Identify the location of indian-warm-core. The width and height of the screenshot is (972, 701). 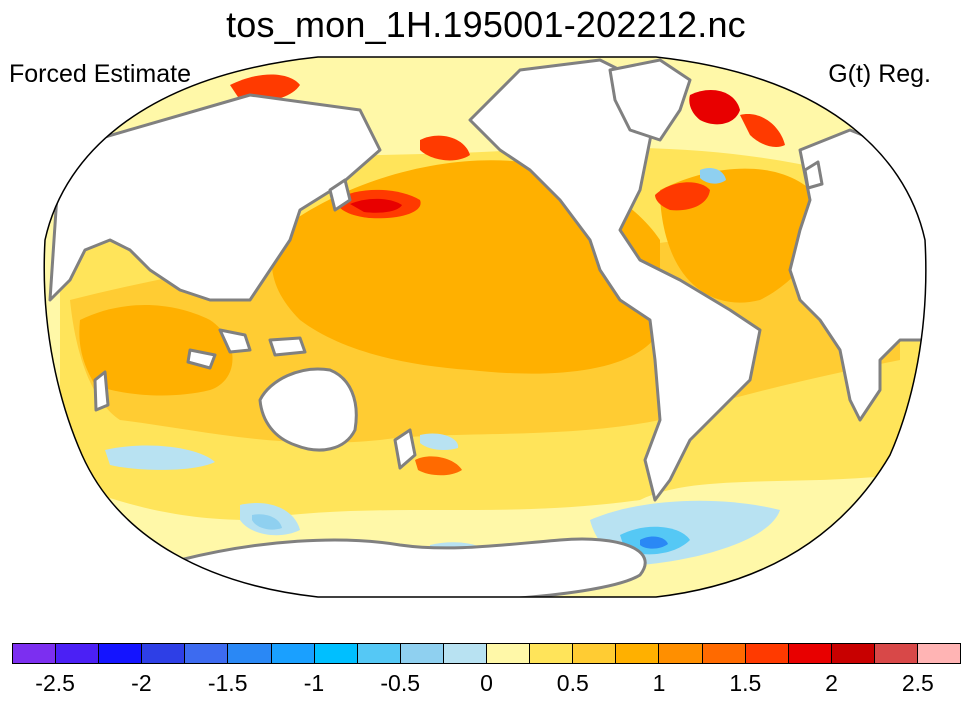
(156, 350).